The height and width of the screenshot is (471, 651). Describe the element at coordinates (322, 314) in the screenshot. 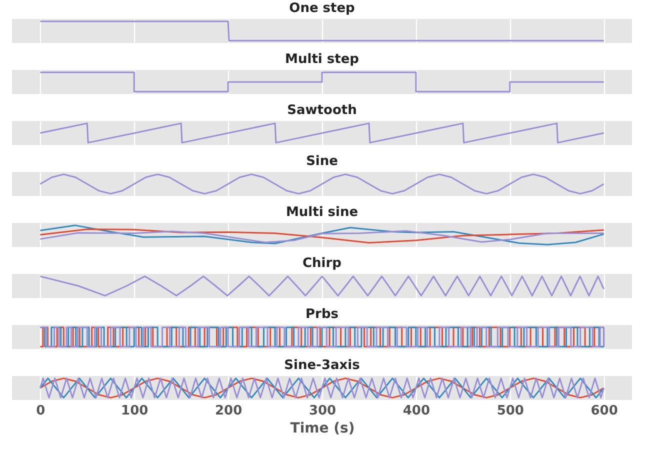

I see `chart-title: Prbs` at that location.